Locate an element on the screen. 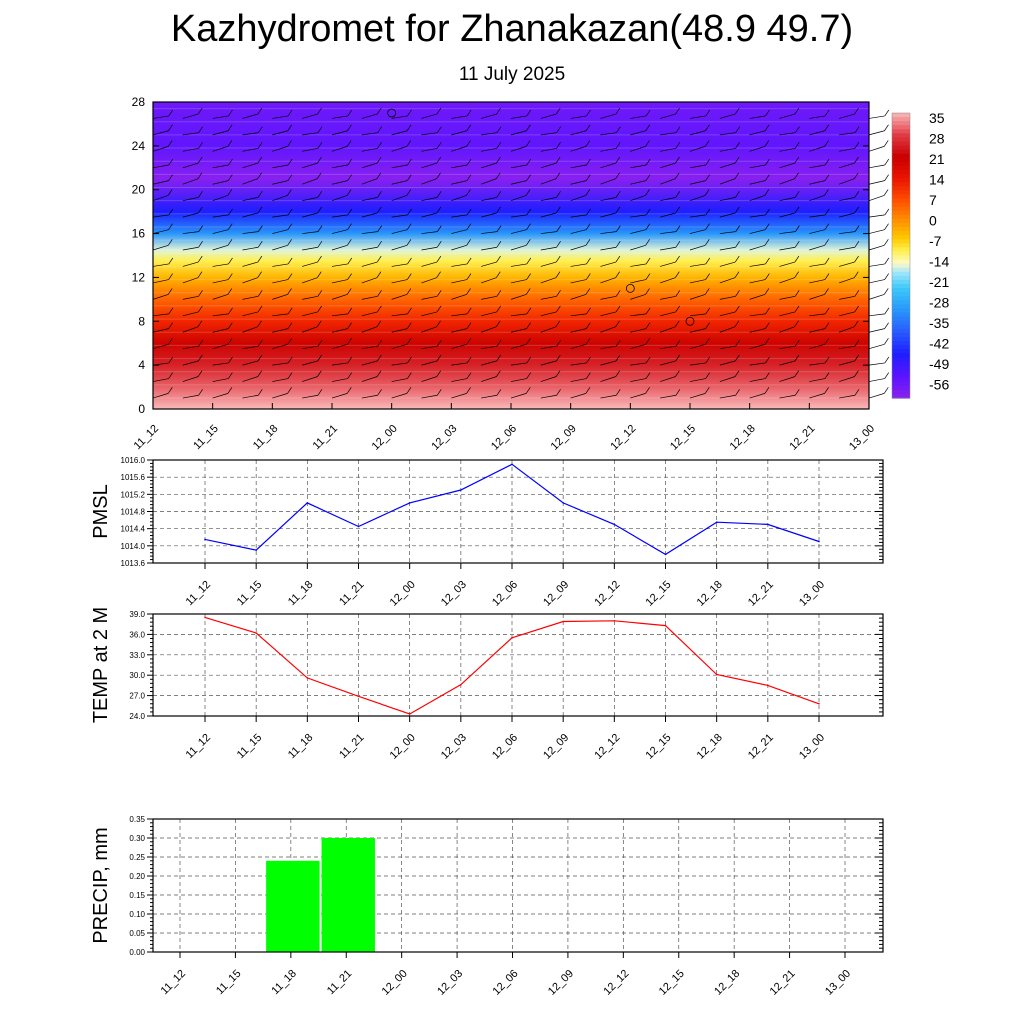 This screenshot has width=1024, height=1024. x-tick-label: 12_18 is located at coordinates (727, 983).